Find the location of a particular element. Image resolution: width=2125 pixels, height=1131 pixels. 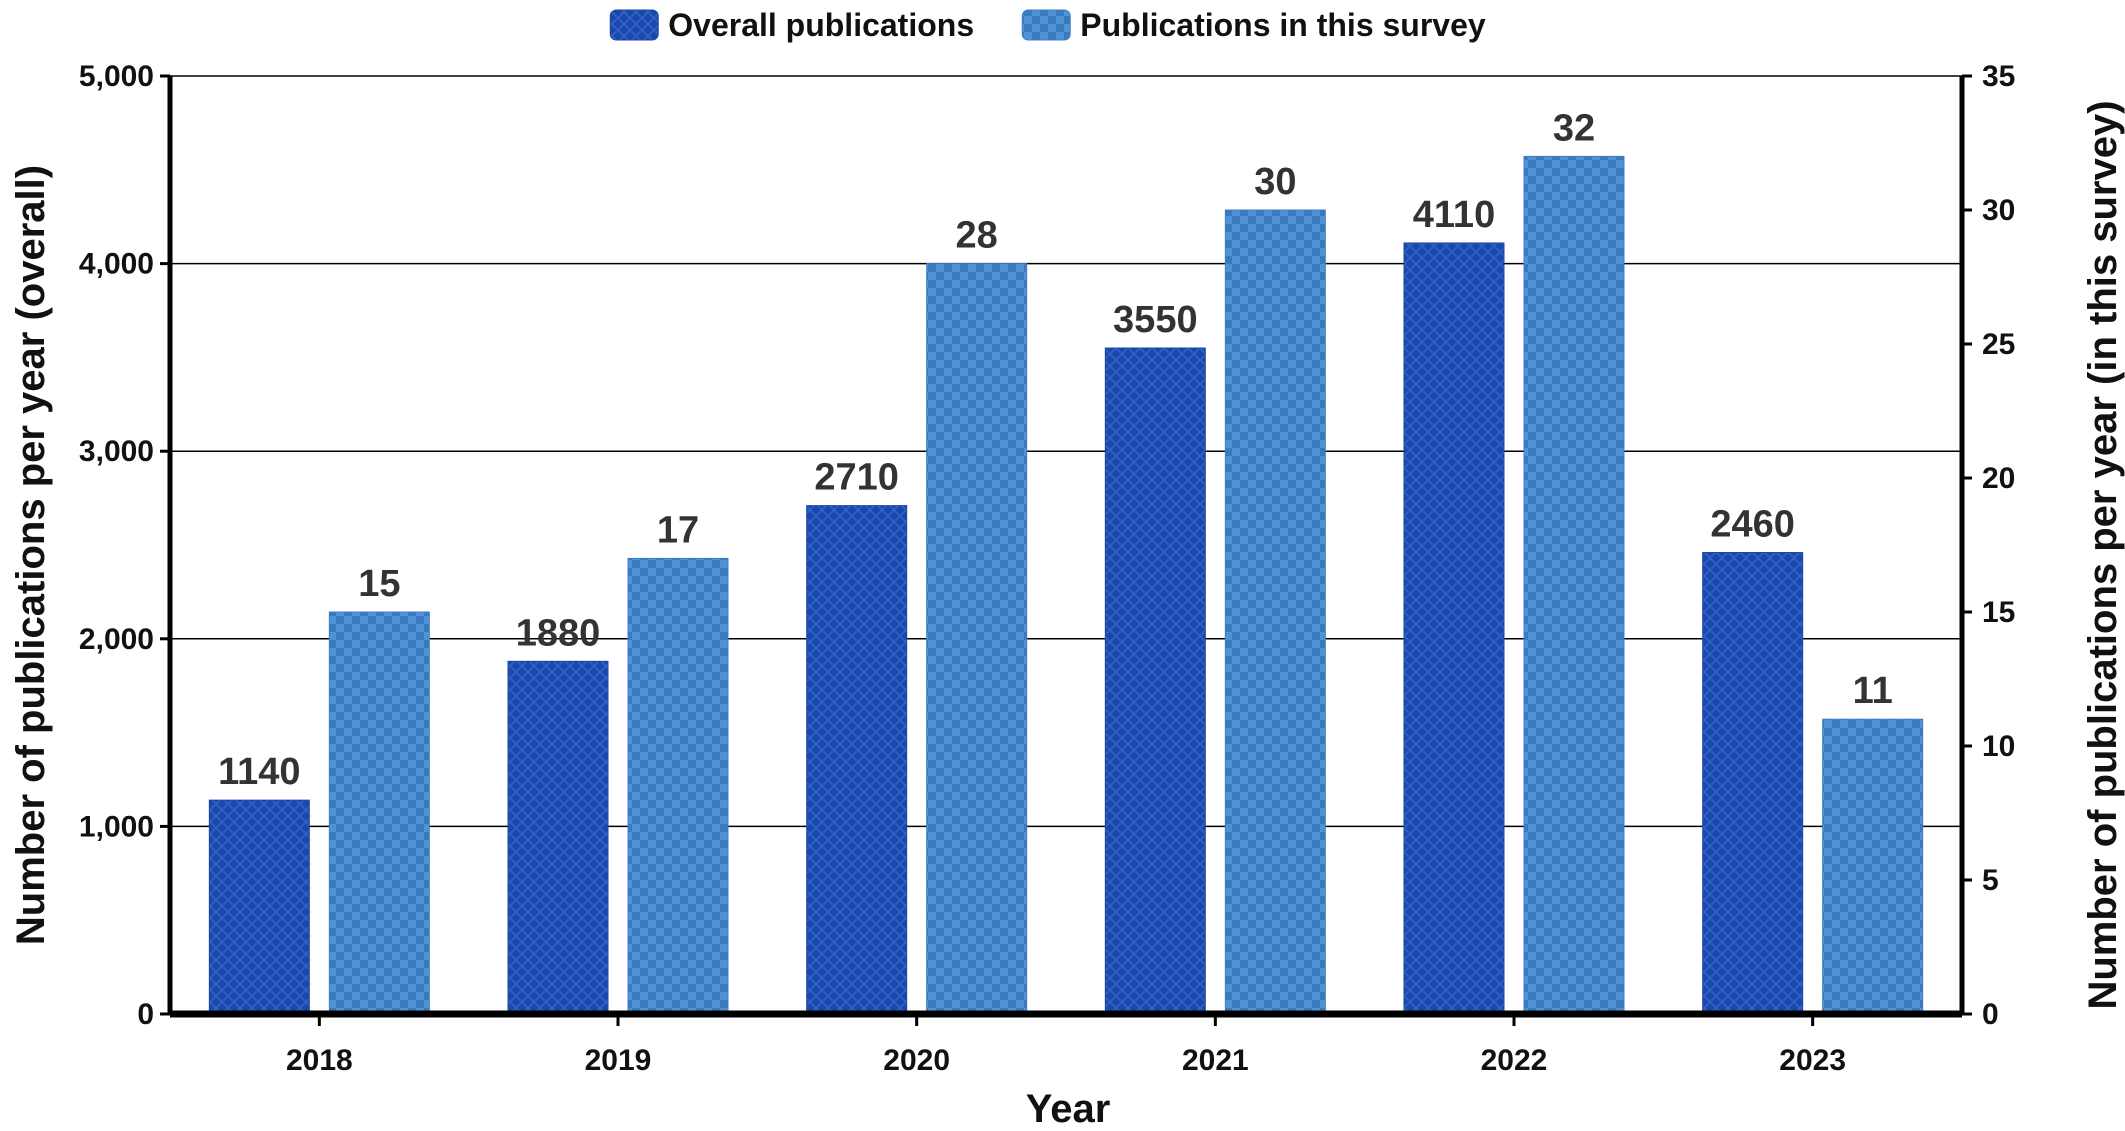

y-tick-label-right: 15 is located at coordinates (1998, 612).